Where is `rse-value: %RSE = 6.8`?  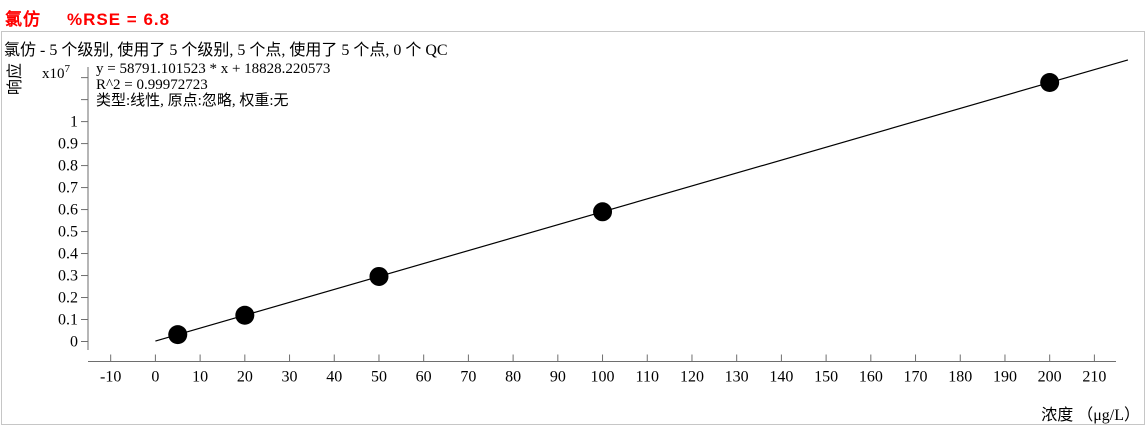
rse-value: %RSE = 6.8 is located at coordinates (119, 19).